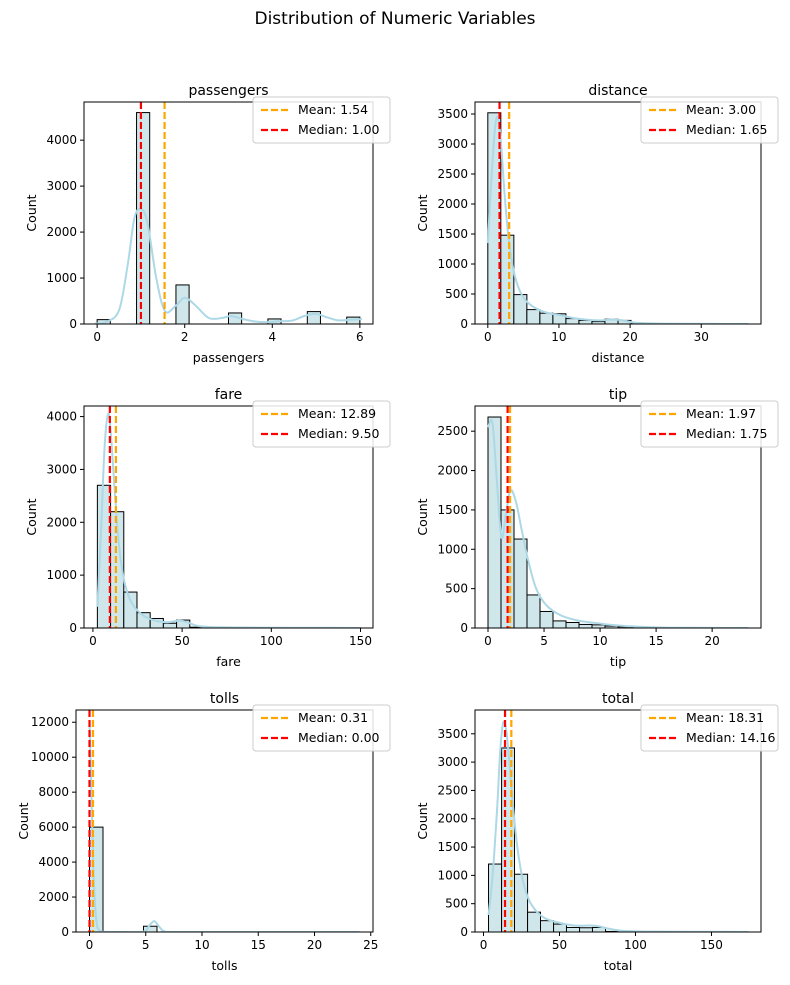 This screenshot has height=985, width=790. Describe the element at coordinates (333, 109) in the screenshot. I see `legend-mean-label: Mean: 1.54` at that location.